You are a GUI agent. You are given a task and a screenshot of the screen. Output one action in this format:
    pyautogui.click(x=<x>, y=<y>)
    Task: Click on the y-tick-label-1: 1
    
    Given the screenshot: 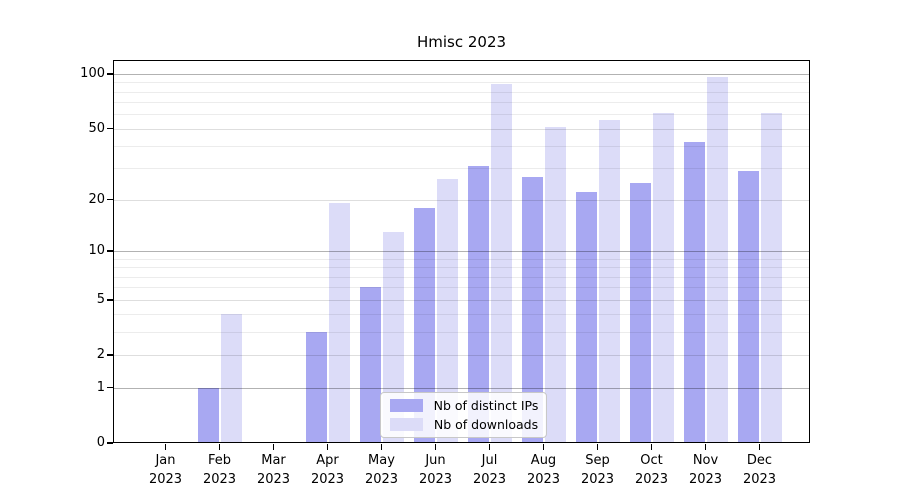 What is the action you would take?
    pyautogui.click(x=100, y=387)
    